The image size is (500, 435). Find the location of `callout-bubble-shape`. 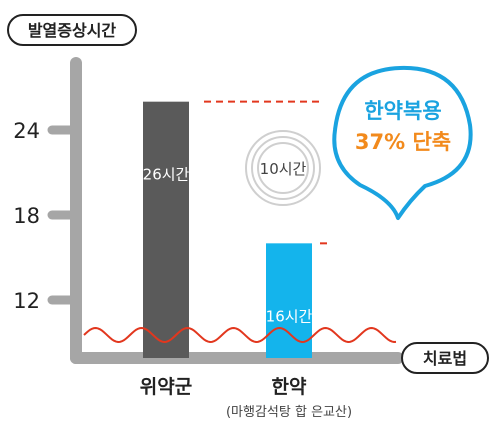

callout-bubble-shape is located at coordinates (402, 142).